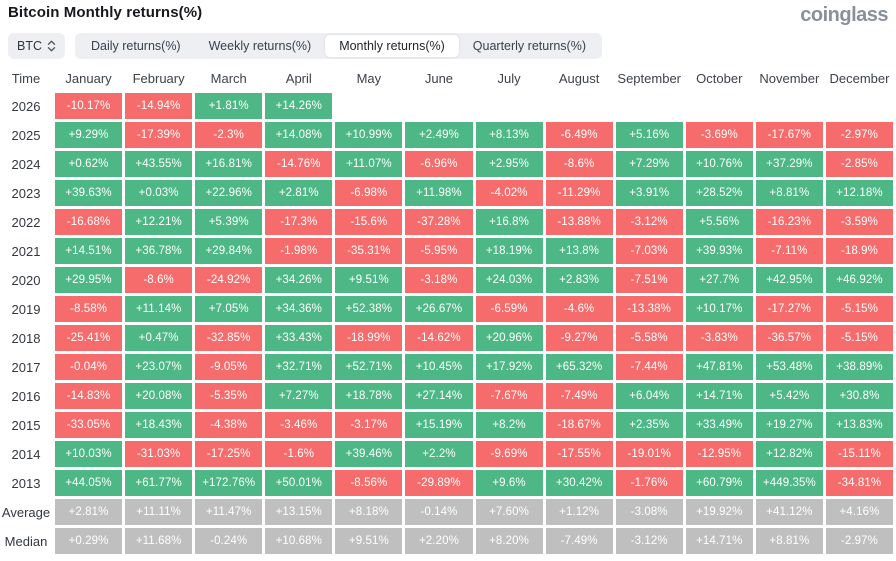  I want to click on return-cell: +11.14%, so click(159, 309).